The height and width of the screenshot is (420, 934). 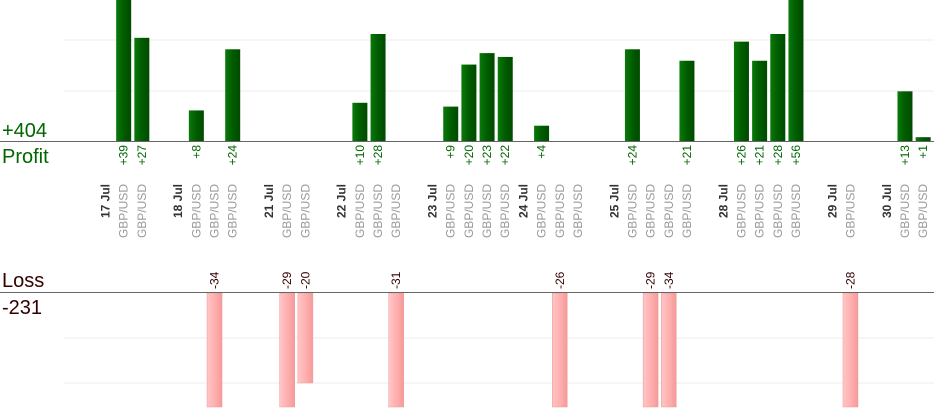 What do you see at coordinates (887, 201) in the screenshot?
I see `date-tick-label: 30 Jul` at bounding box center [887, 201].